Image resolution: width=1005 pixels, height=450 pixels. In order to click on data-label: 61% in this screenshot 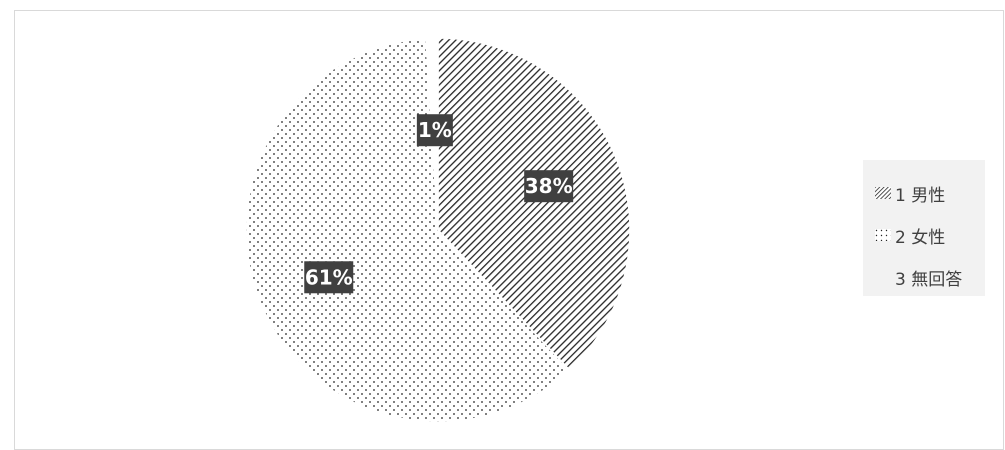, I will do `click(329, 277)`.